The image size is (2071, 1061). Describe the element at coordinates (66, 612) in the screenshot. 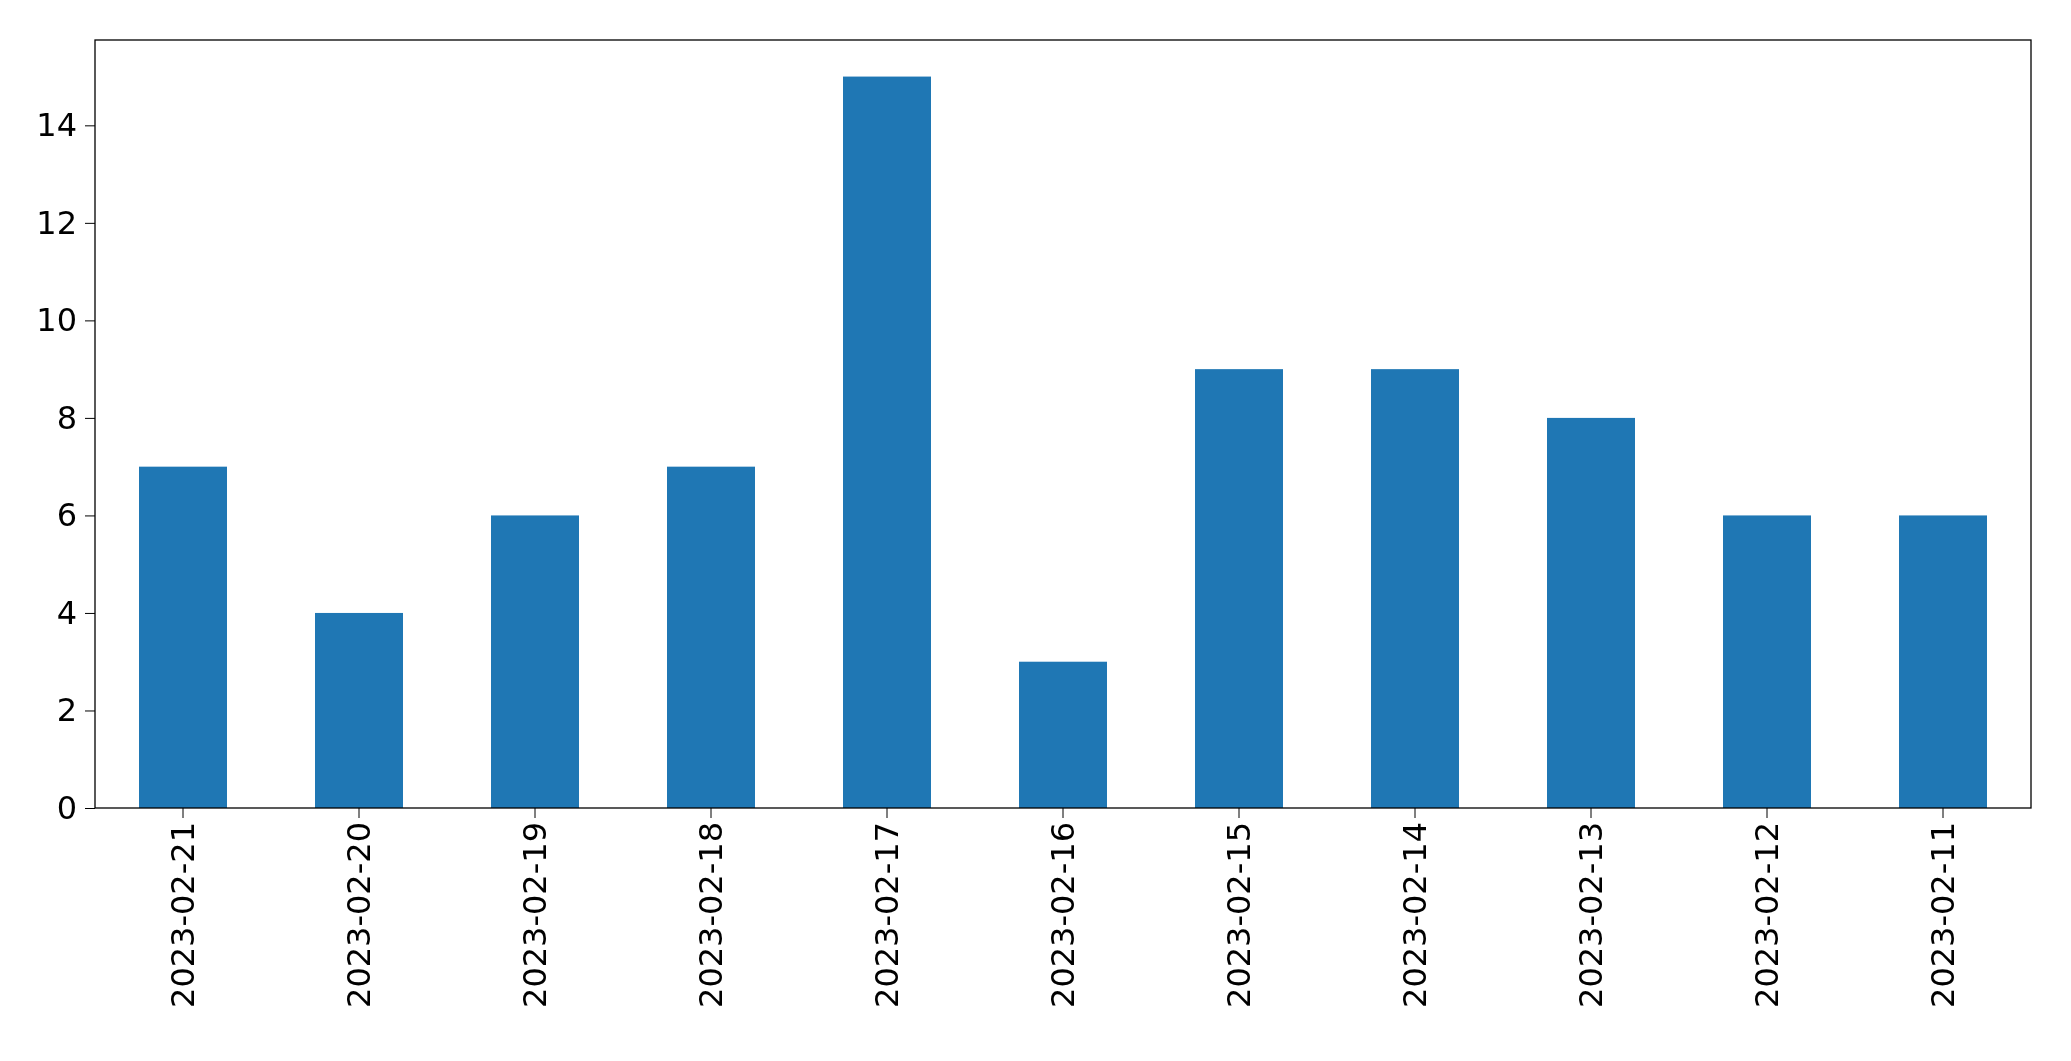

I see `y-tick-label: 4` at that location.